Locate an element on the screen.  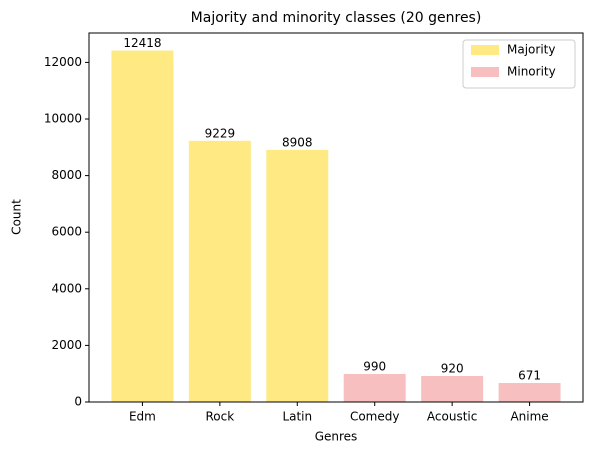
x-tick-label: Latin is located at coordinates (297, 417).